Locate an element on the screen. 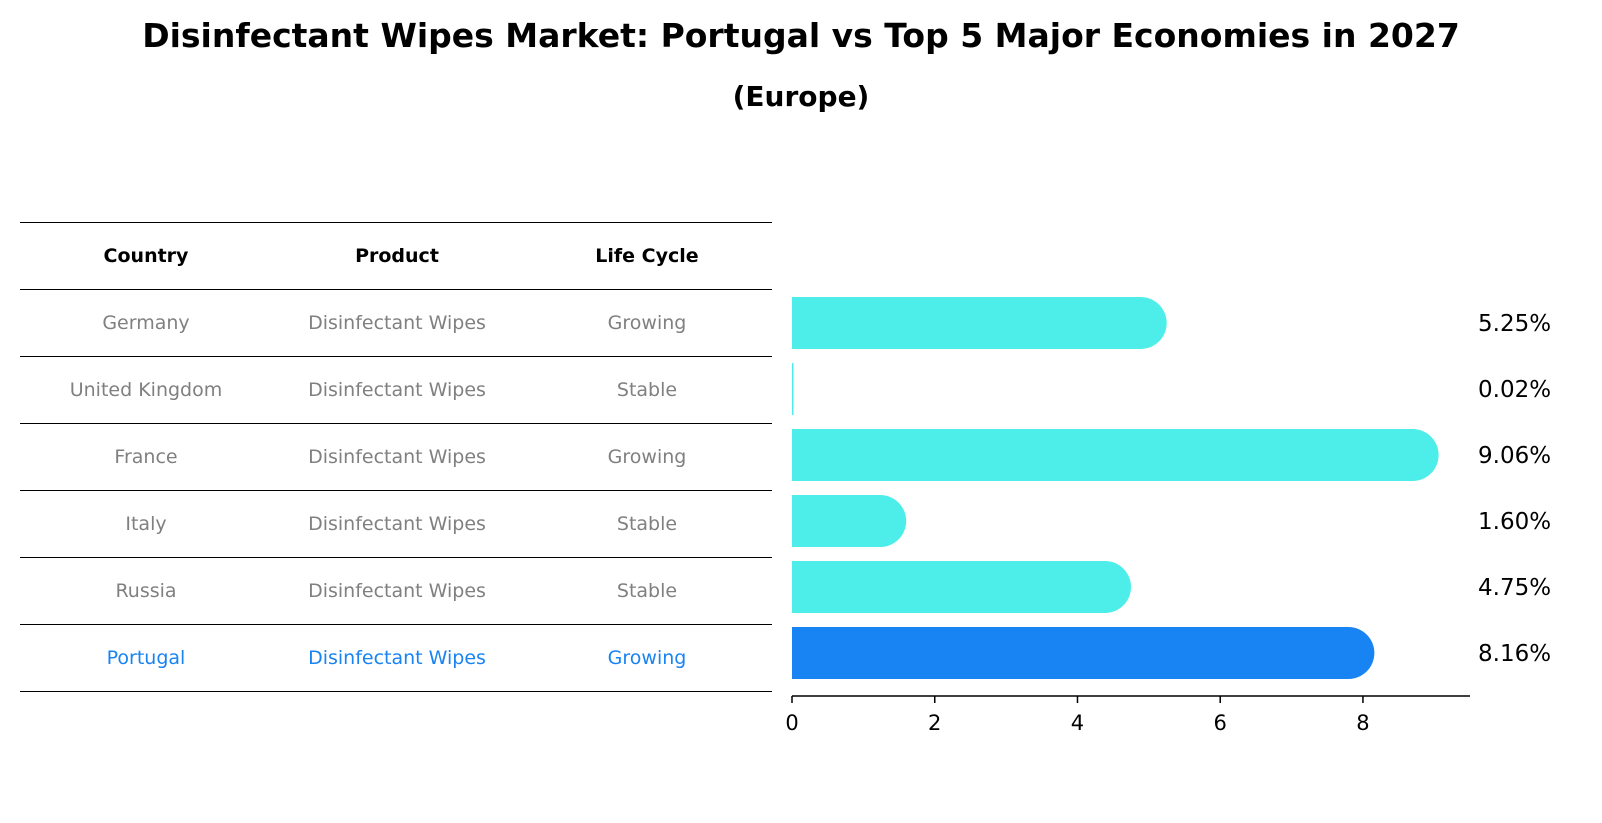 Image resolution: width=1602 pixels, height=823 pixels. value-label: 8.16% is located at coordinates (1514, 654).